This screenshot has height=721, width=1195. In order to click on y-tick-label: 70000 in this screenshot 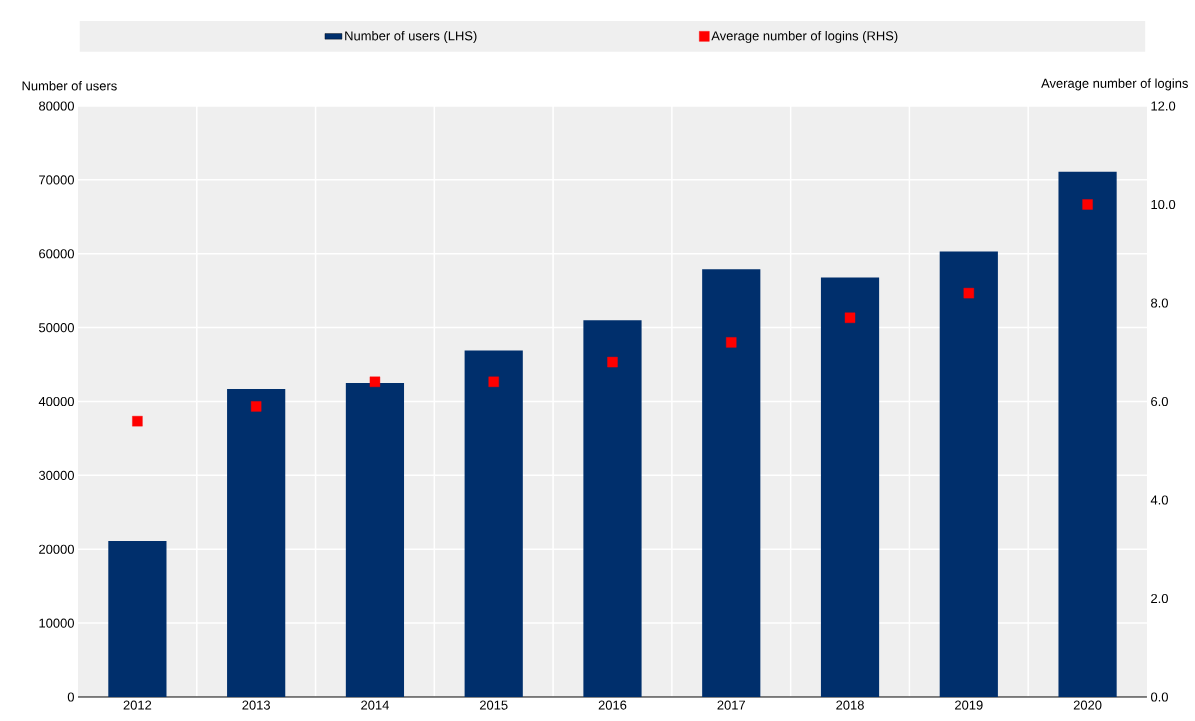, I will do `click(56, 180)`.